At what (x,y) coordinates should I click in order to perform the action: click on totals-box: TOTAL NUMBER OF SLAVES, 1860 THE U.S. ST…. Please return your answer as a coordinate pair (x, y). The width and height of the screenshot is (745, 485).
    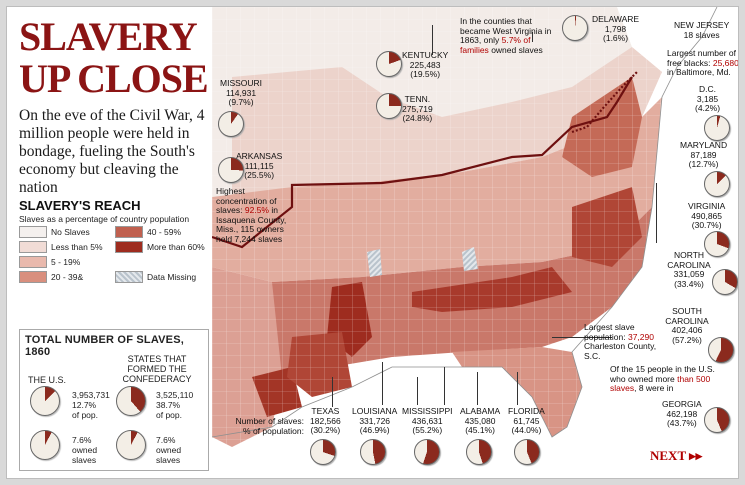
    Looking at the image, I should click on (114, 400).